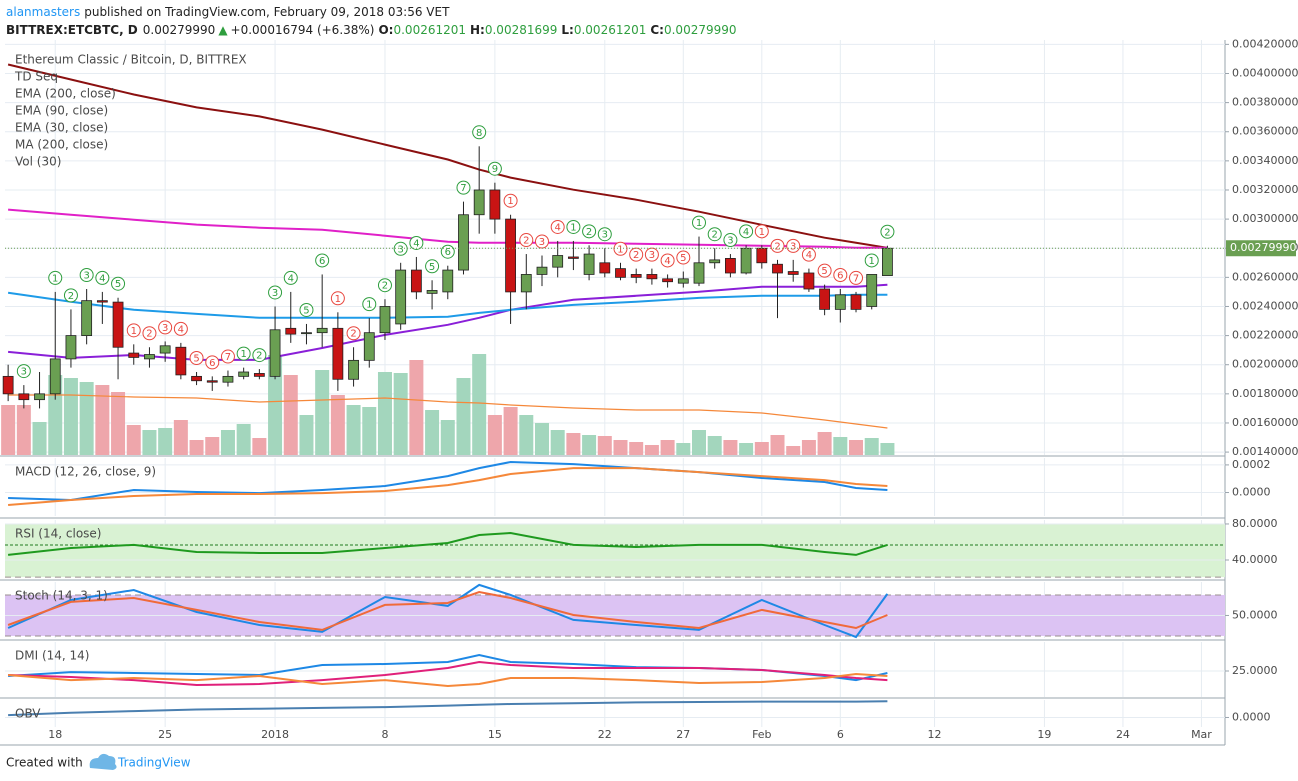 The height and width of the screenshot is (781, 1298). I want to click on h-value: 0.00281699, so click(521, 30).